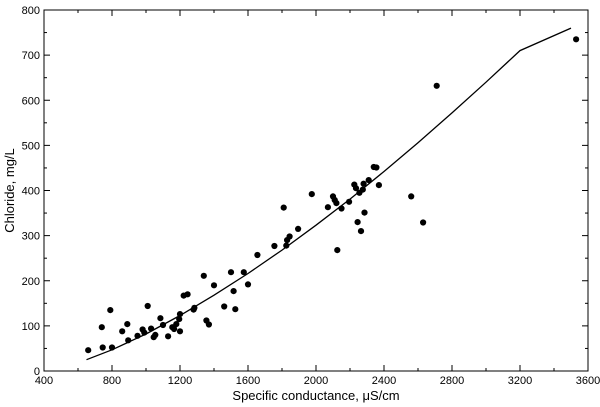  Describe the element at coordinates (31, 101) in the screenshot. I see `y-tick-label: 600` at that location.